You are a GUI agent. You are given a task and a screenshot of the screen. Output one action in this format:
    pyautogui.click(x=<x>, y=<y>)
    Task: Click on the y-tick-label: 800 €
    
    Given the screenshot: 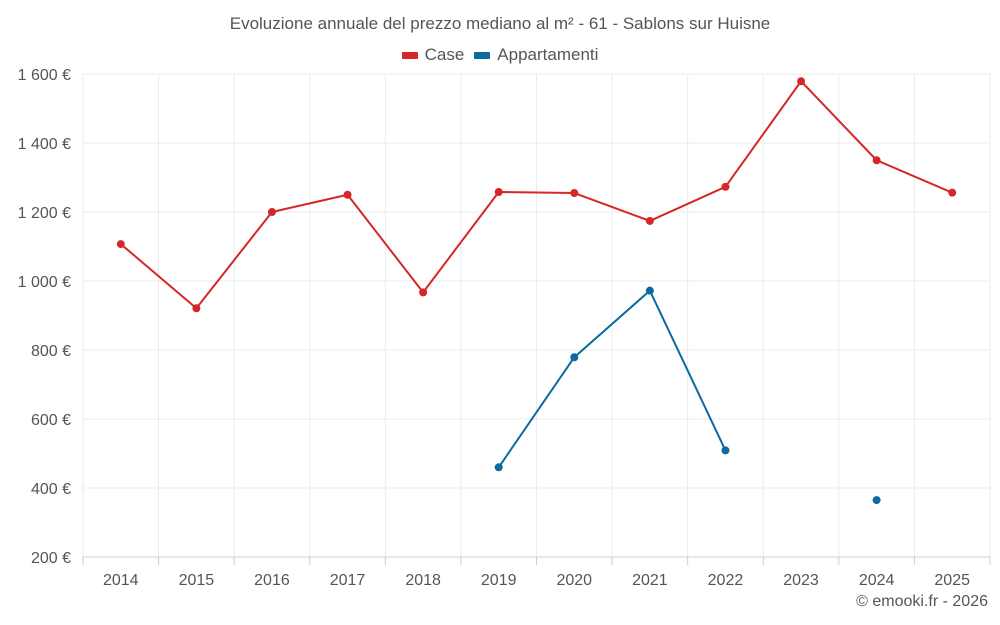 What is the action you would take?
    pyautogui.click(x=51, y=351)
    